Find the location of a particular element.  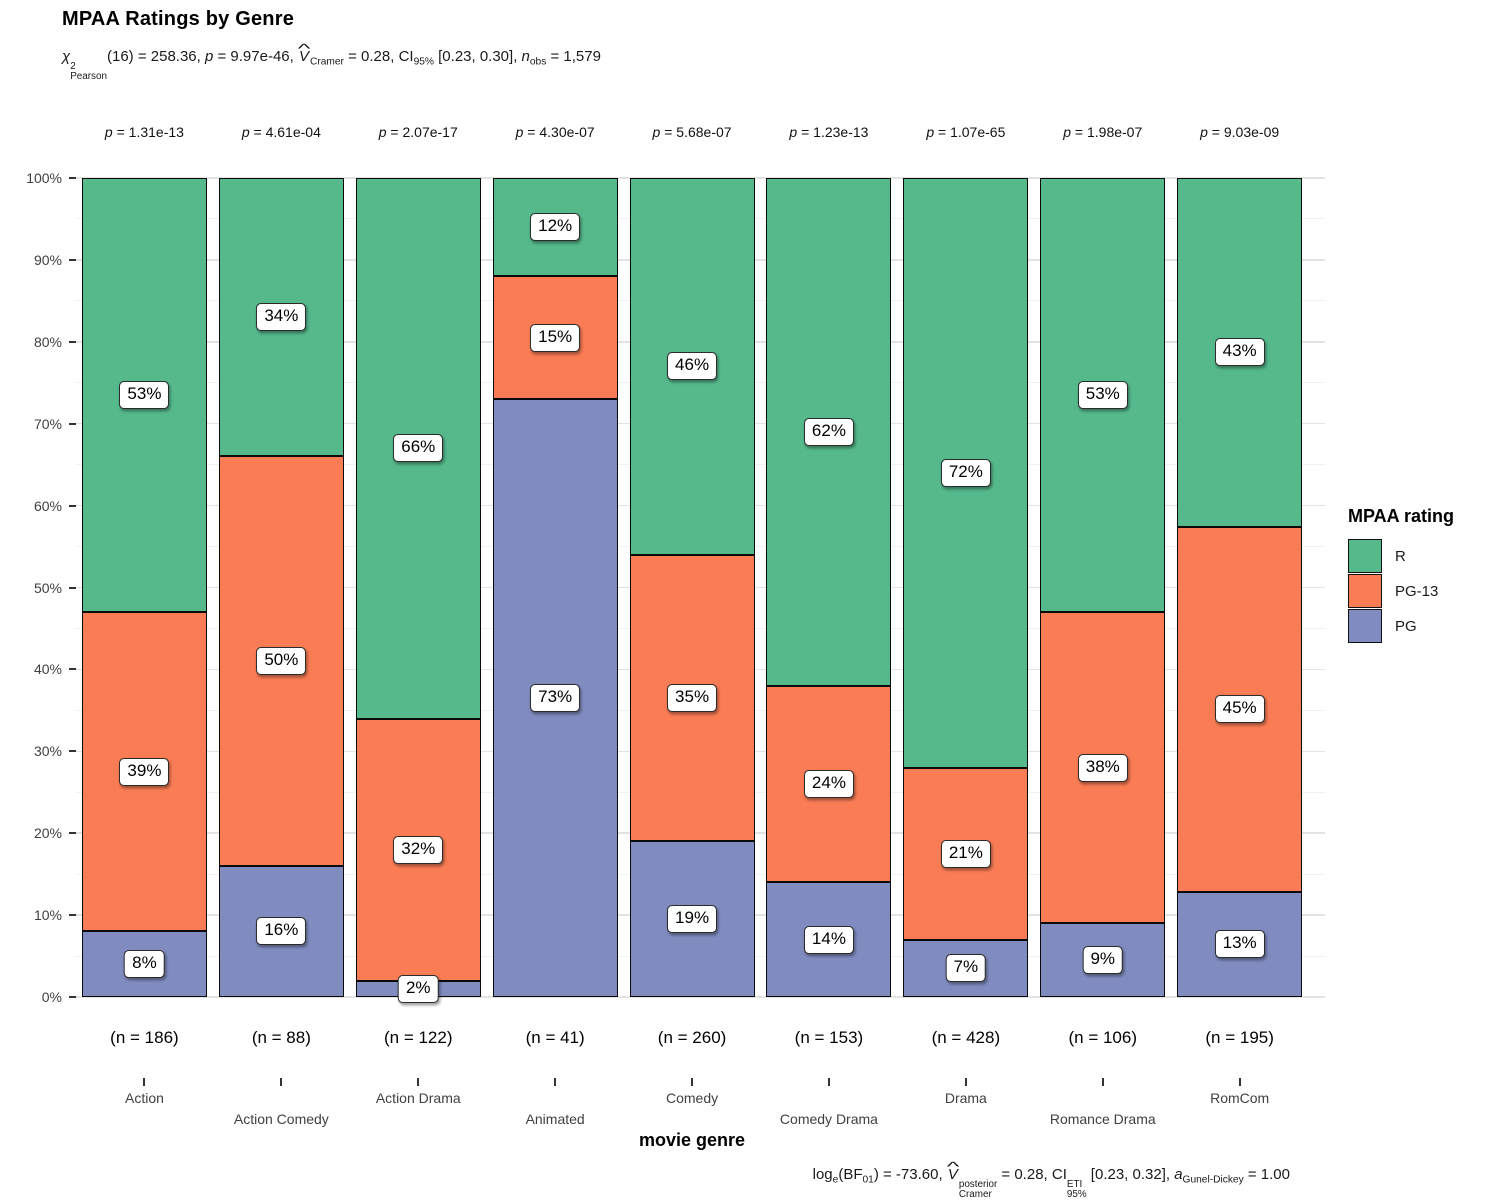

formula-token: = 0.28, CI is located at coordinates (1032, 1174).